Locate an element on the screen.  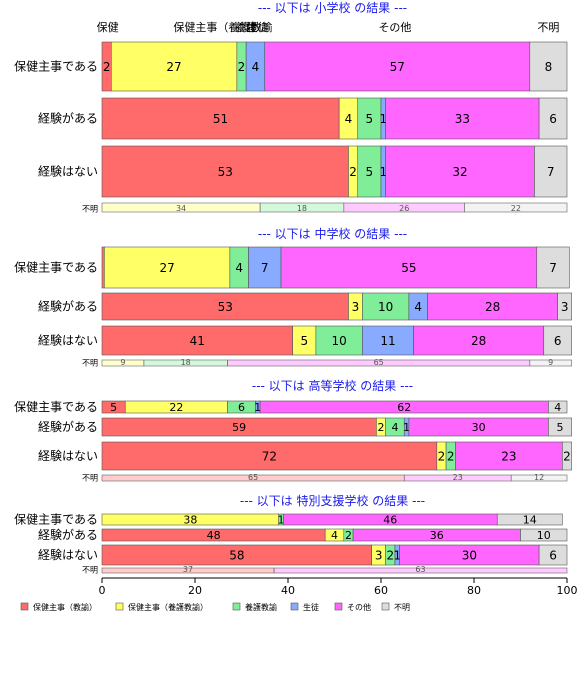
bar-value-label: 55 is located at coordinates (408, 268).